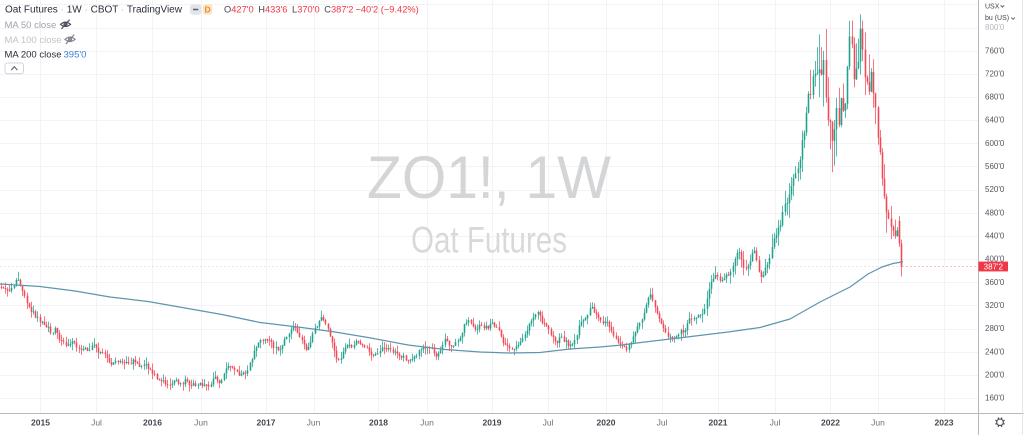  Describe the element at coordinates (606, 422) in the screenshot. I see `svg-text: 2020` at that location.